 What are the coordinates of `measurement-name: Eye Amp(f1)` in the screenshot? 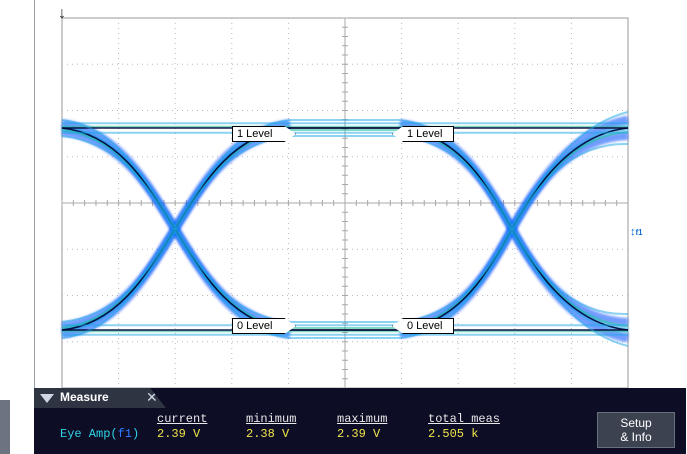 It's located at (99, 434).